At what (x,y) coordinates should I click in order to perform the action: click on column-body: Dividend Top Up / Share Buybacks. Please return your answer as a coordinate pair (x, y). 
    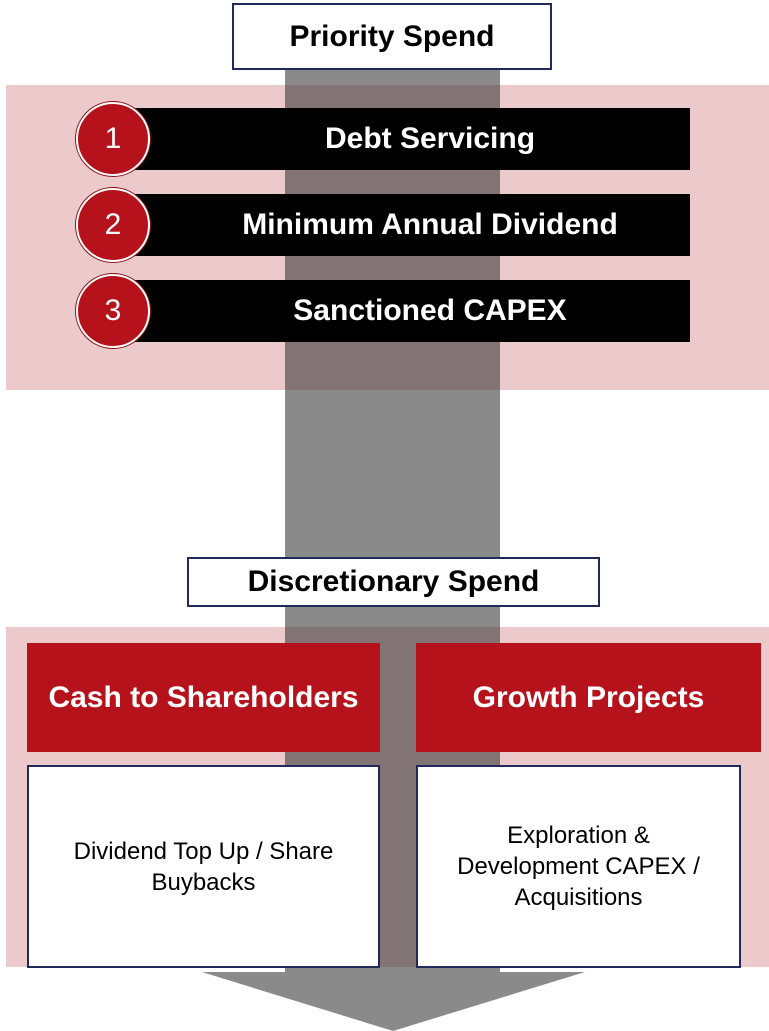
    Looking at the image, I should click on (203, 866).